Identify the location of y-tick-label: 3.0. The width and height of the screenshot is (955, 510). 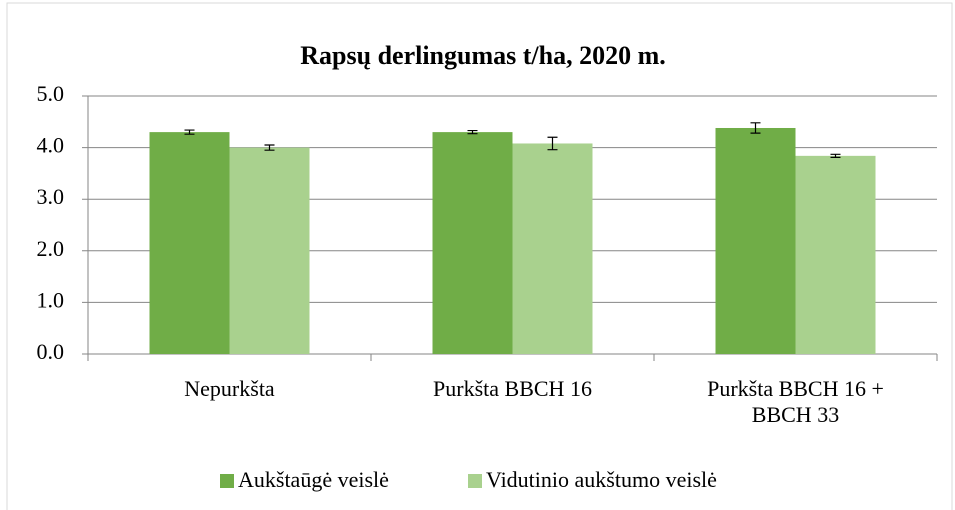
(51, 196).